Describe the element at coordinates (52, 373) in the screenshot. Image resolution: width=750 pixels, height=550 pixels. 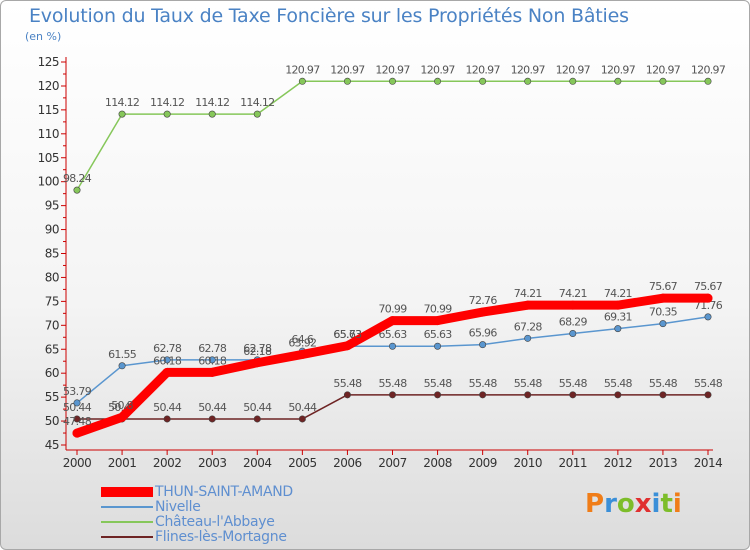
I see `y-tick-label: 60` at that location.